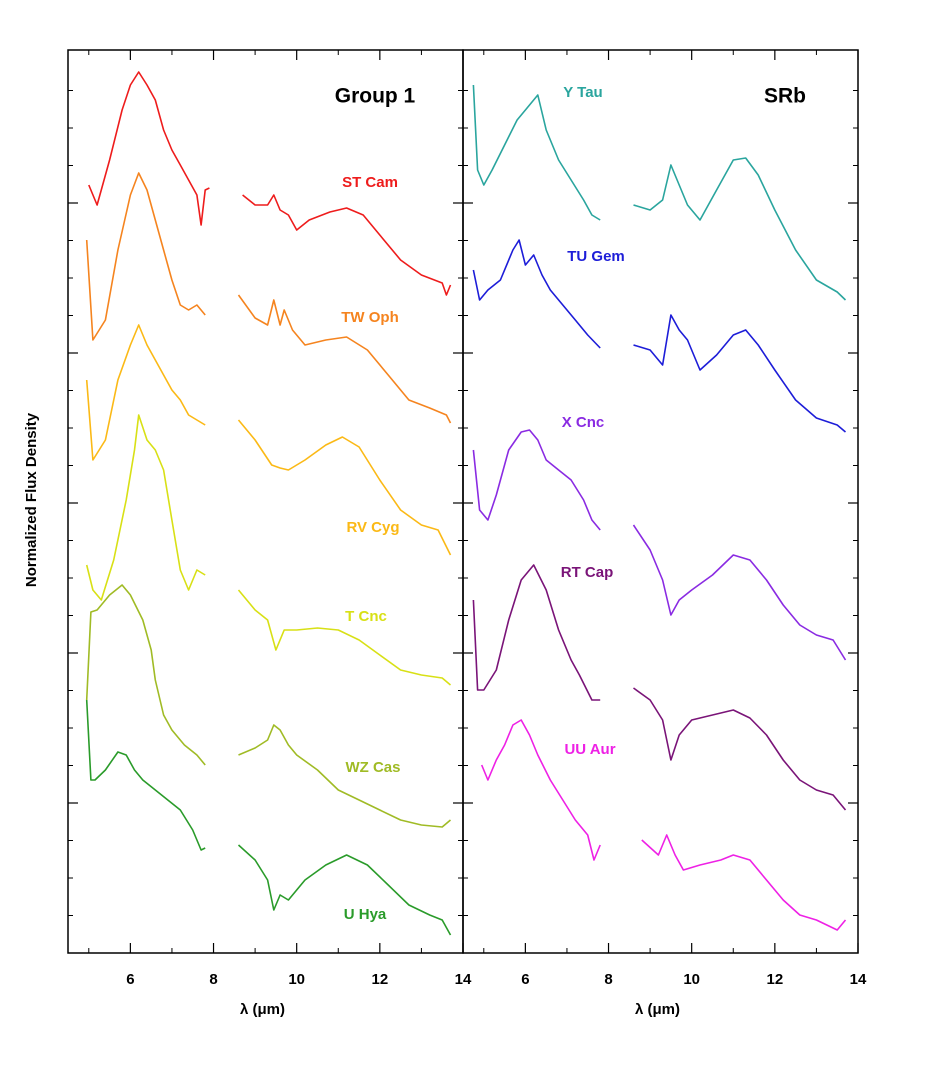 The image size is (927, 1065). What do you see at coordinates (596, 256) in the screenshot?
I see `series-label: TU Gem` at bounding box center [596, 256].